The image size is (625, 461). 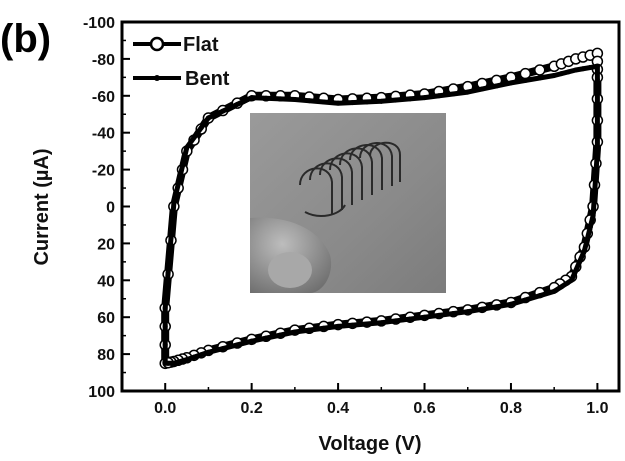 I want to click on x-tick-label: 0.4, so click(x=338, y=408).